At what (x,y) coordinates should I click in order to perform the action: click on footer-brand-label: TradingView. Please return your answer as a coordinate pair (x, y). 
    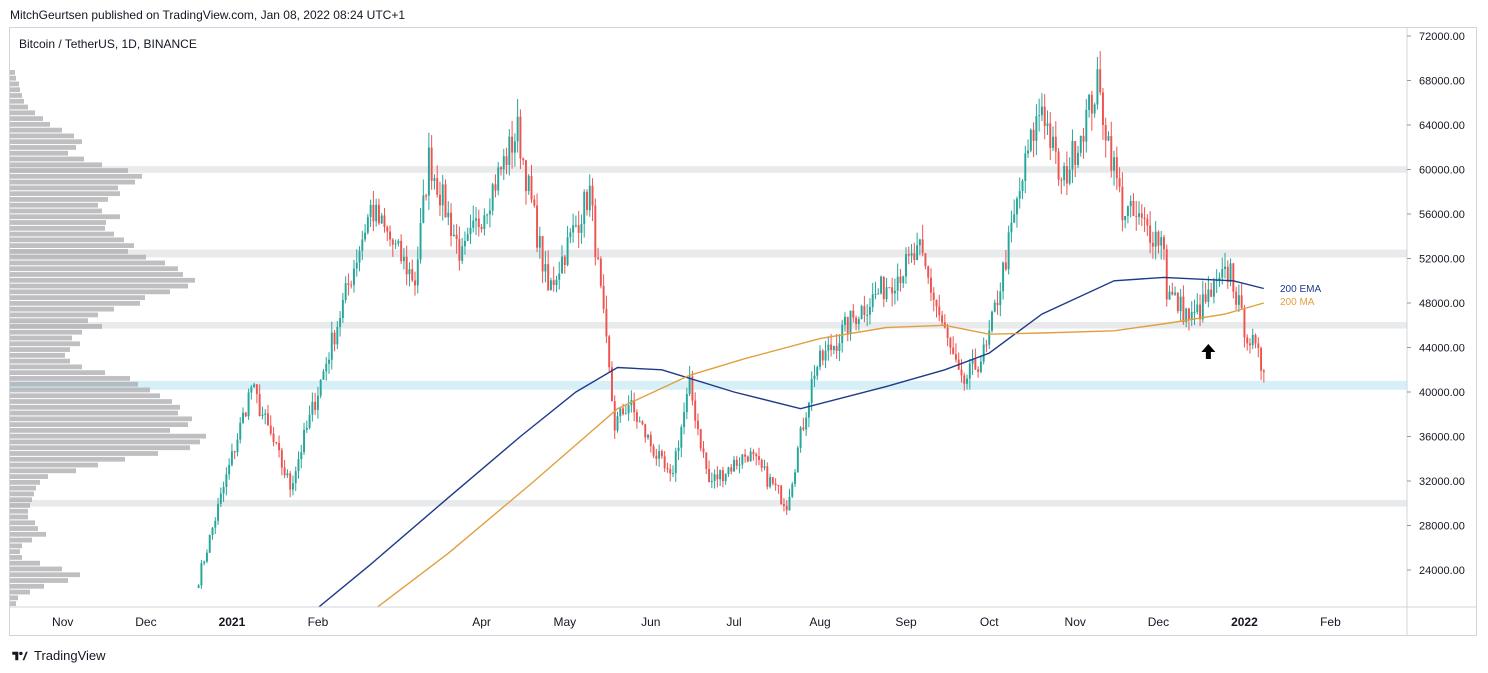
    Looking at the image, I should click on (70, 655).